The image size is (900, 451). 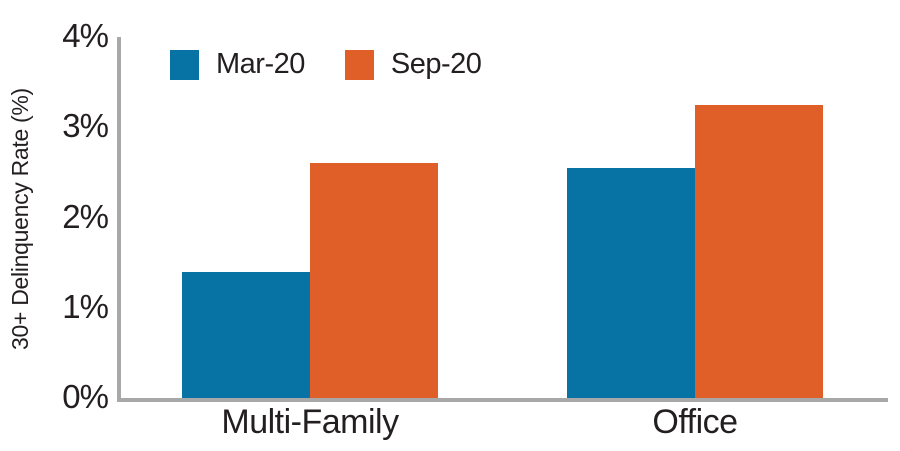 I want to click on x-axis-line, so click(x=502, y=400).